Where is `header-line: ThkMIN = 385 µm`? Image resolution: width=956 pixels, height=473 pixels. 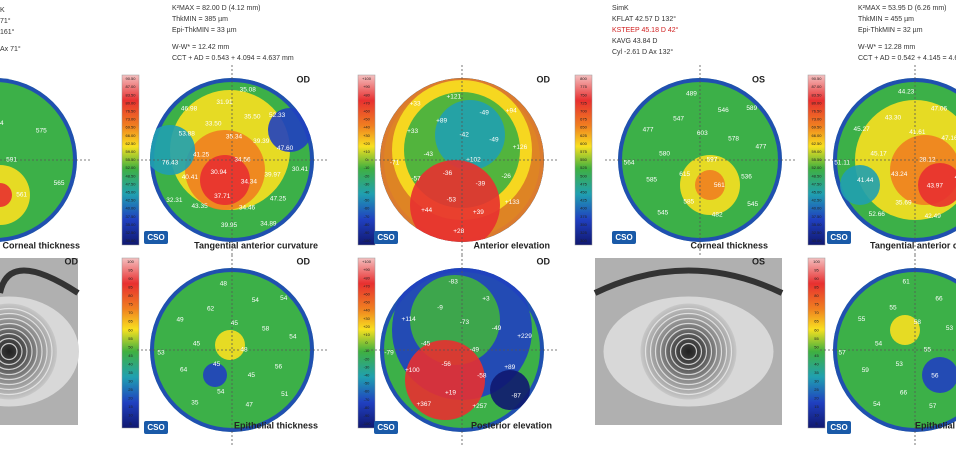
header-line: ThkMIN = 385 µm is located at coordinates (200, 19).